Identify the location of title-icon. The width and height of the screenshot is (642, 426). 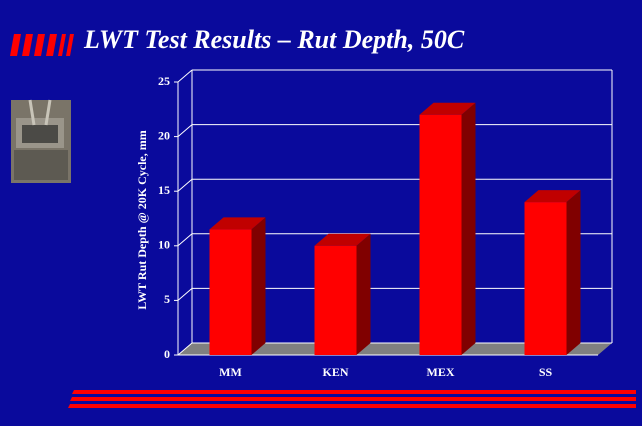
(42, 45).